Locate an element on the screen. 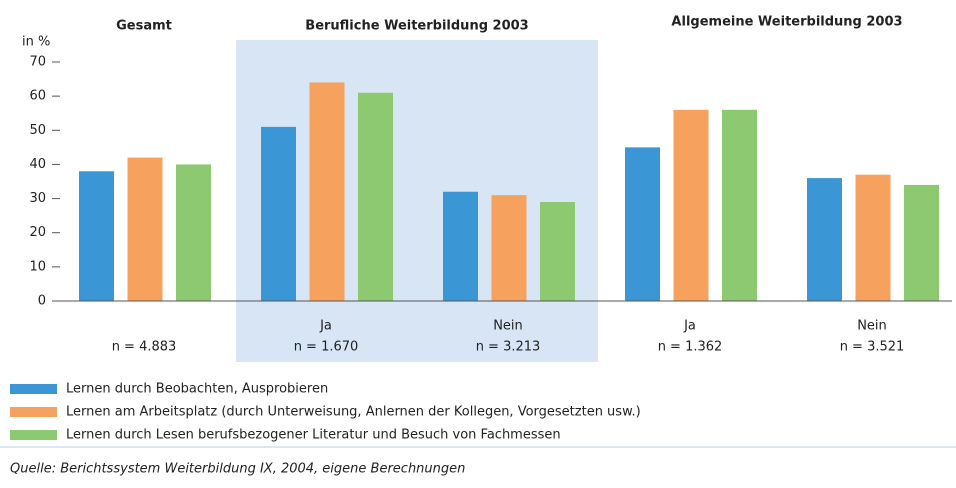 This screenshot has height=488, width=956. sample-size: n = 3.213 is located at coordinates (508, 347).